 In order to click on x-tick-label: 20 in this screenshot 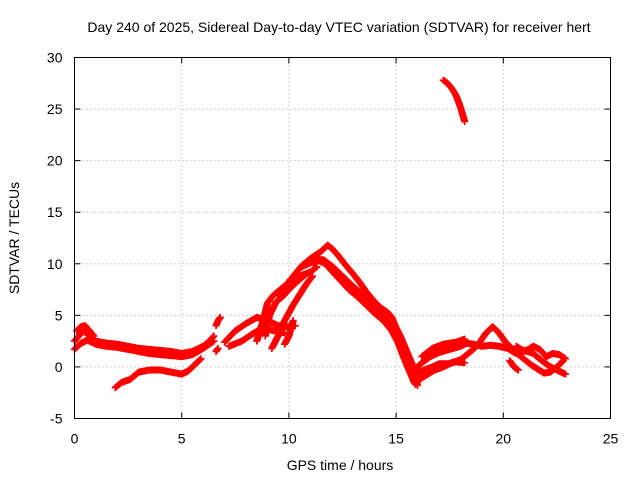, I will do `click(504, 439)`.